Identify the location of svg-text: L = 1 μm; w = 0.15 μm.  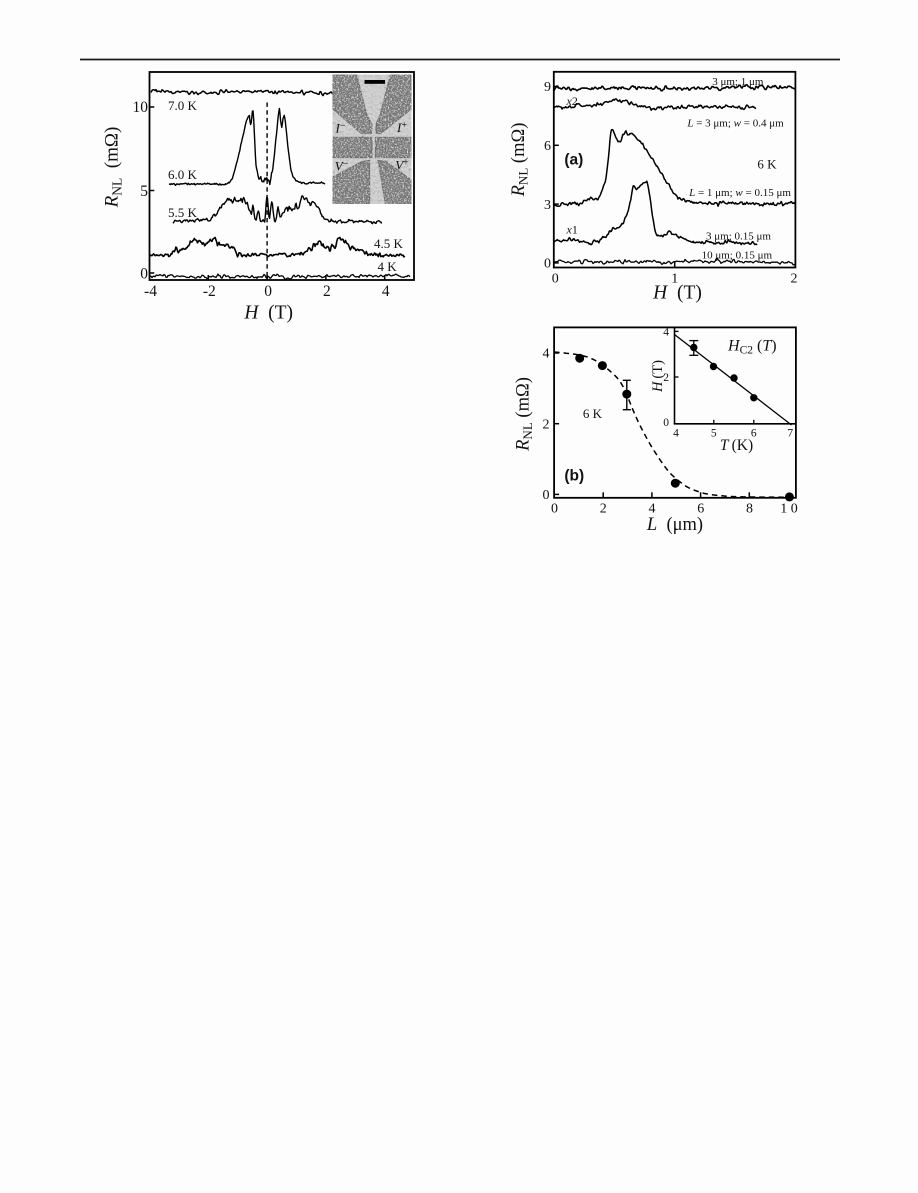
(739, 193).